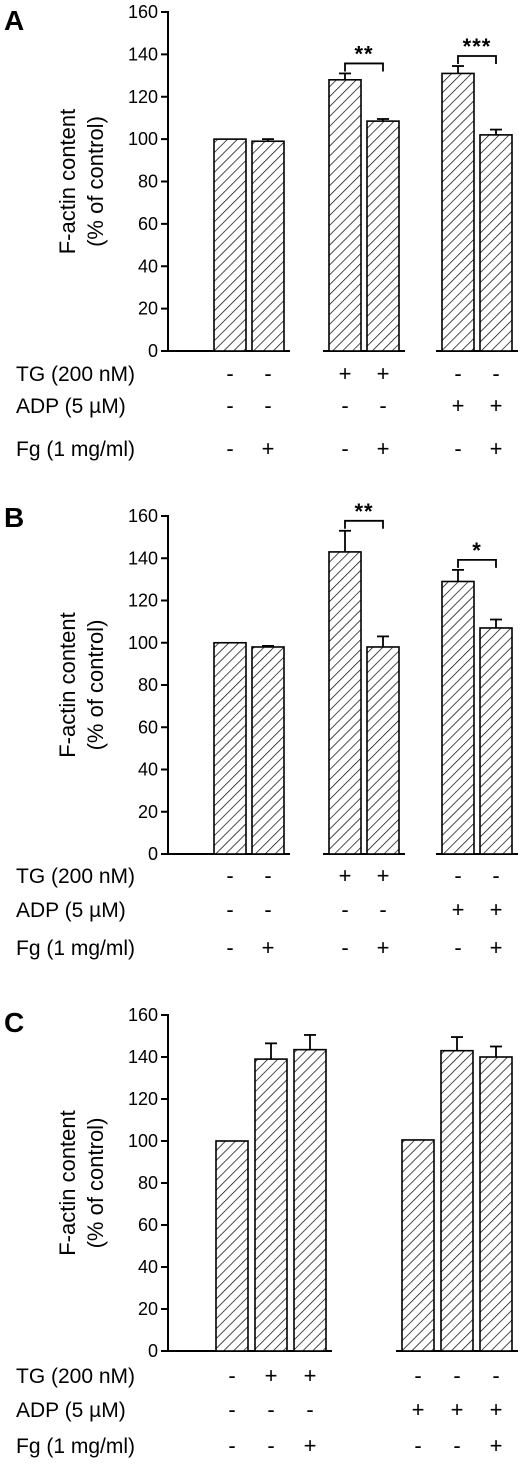 This screenshot has width=520, height=1472. What do you see at coordinates (14, 517) in the screenshot?
I see `panel-letter-B: B` at bounding box center [14, 517].